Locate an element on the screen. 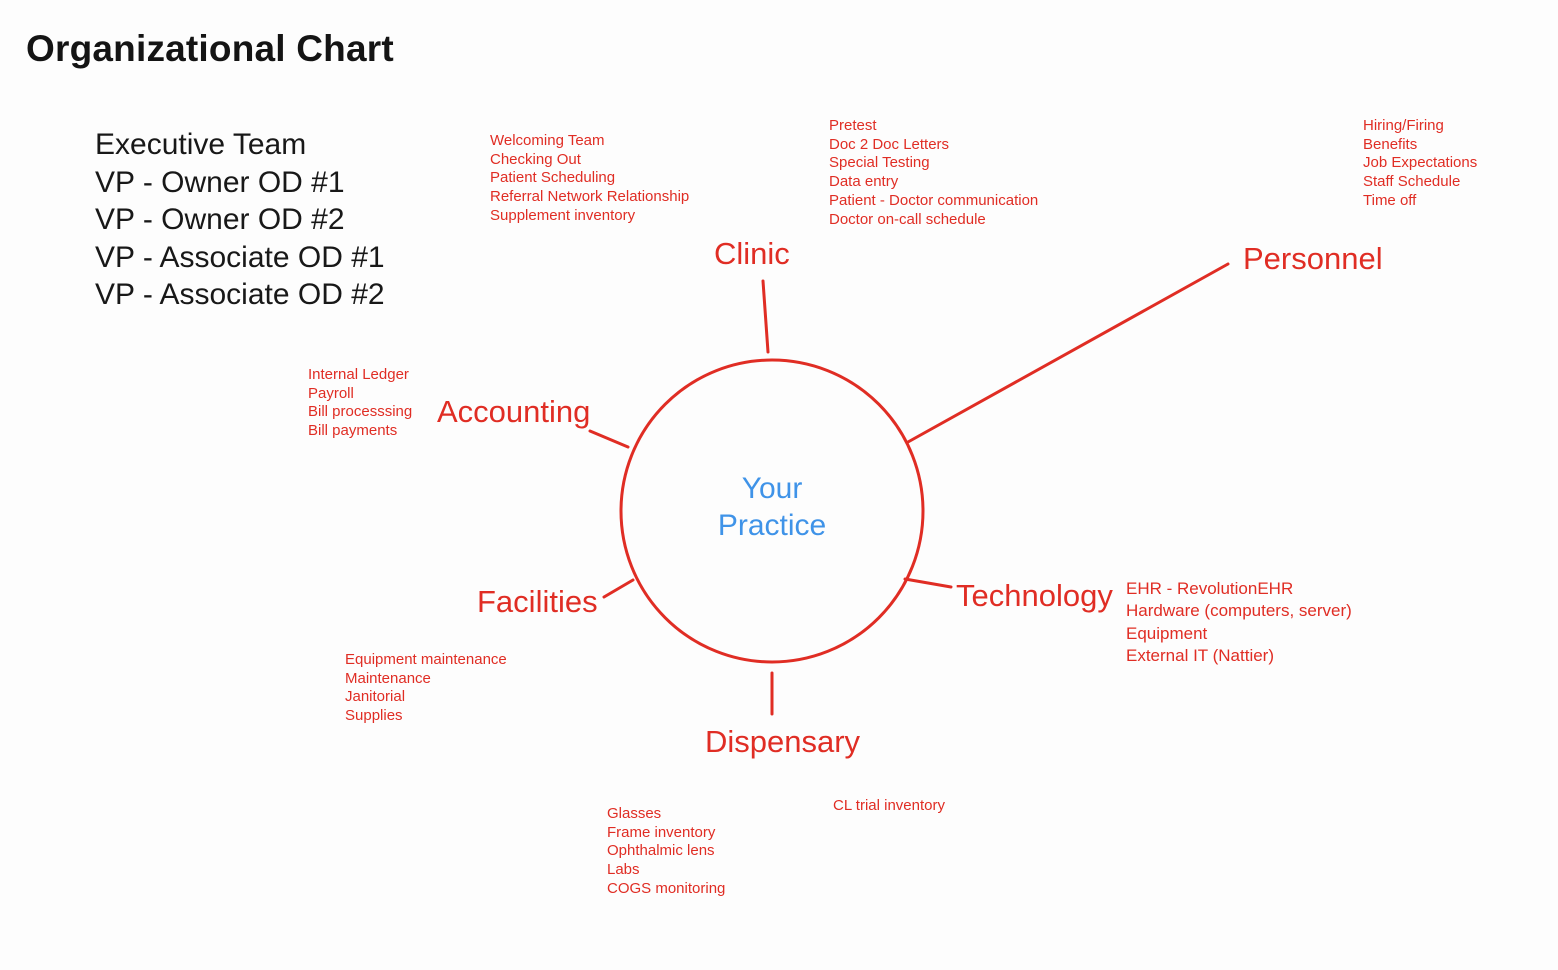 Image resolution: width=1558 pixels, height=970 pixels. executive-team-line: Executive Team is located at coordinates (201, 144).